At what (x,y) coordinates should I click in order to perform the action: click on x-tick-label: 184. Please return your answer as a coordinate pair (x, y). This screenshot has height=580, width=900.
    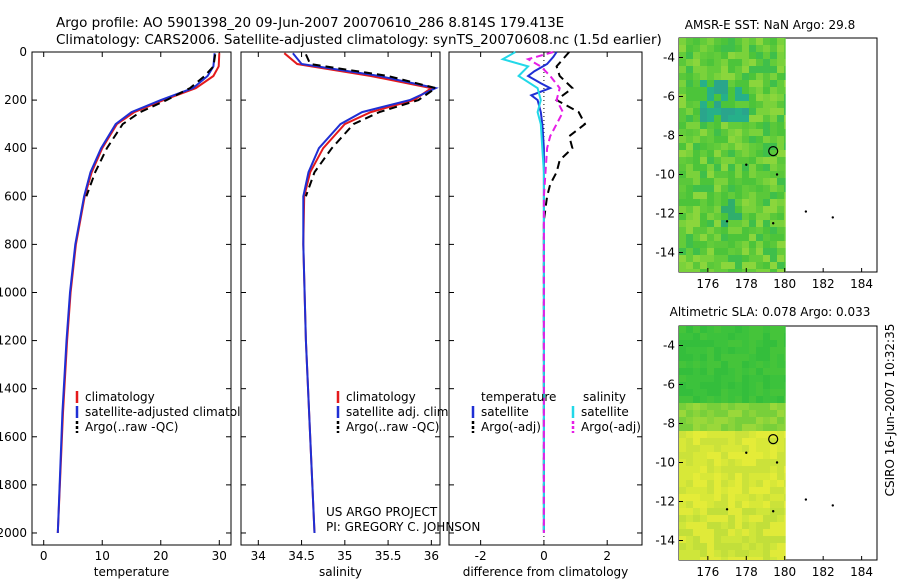
    Looking at the image, I should click on (861, 572).